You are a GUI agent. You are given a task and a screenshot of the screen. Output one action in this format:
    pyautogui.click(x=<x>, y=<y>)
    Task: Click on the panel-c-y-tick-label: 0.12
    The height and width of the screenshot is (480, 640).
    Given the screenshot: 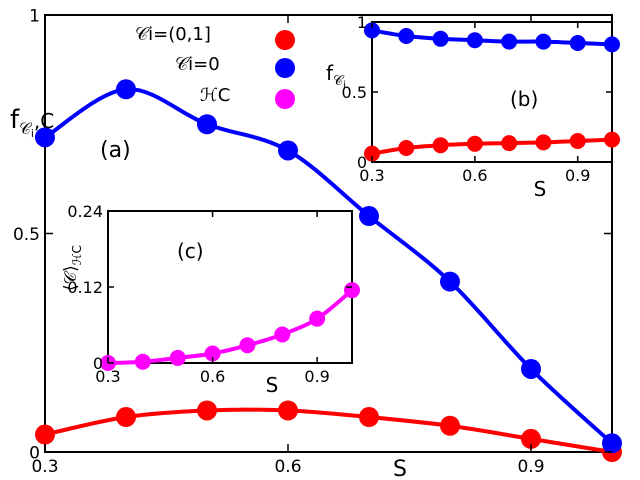 What is the action you would take?
    pyautogui.click(x=85, y=287)
    